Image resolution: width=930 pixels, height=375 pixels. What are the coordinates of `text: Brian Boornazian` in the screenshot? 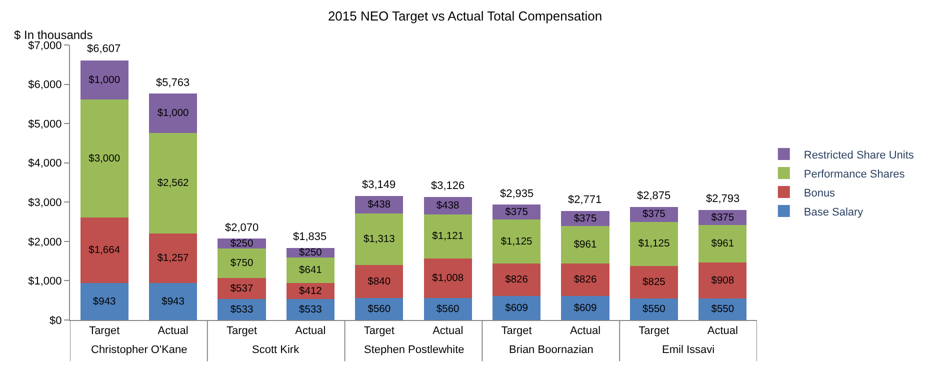 It's located at (551, 350).